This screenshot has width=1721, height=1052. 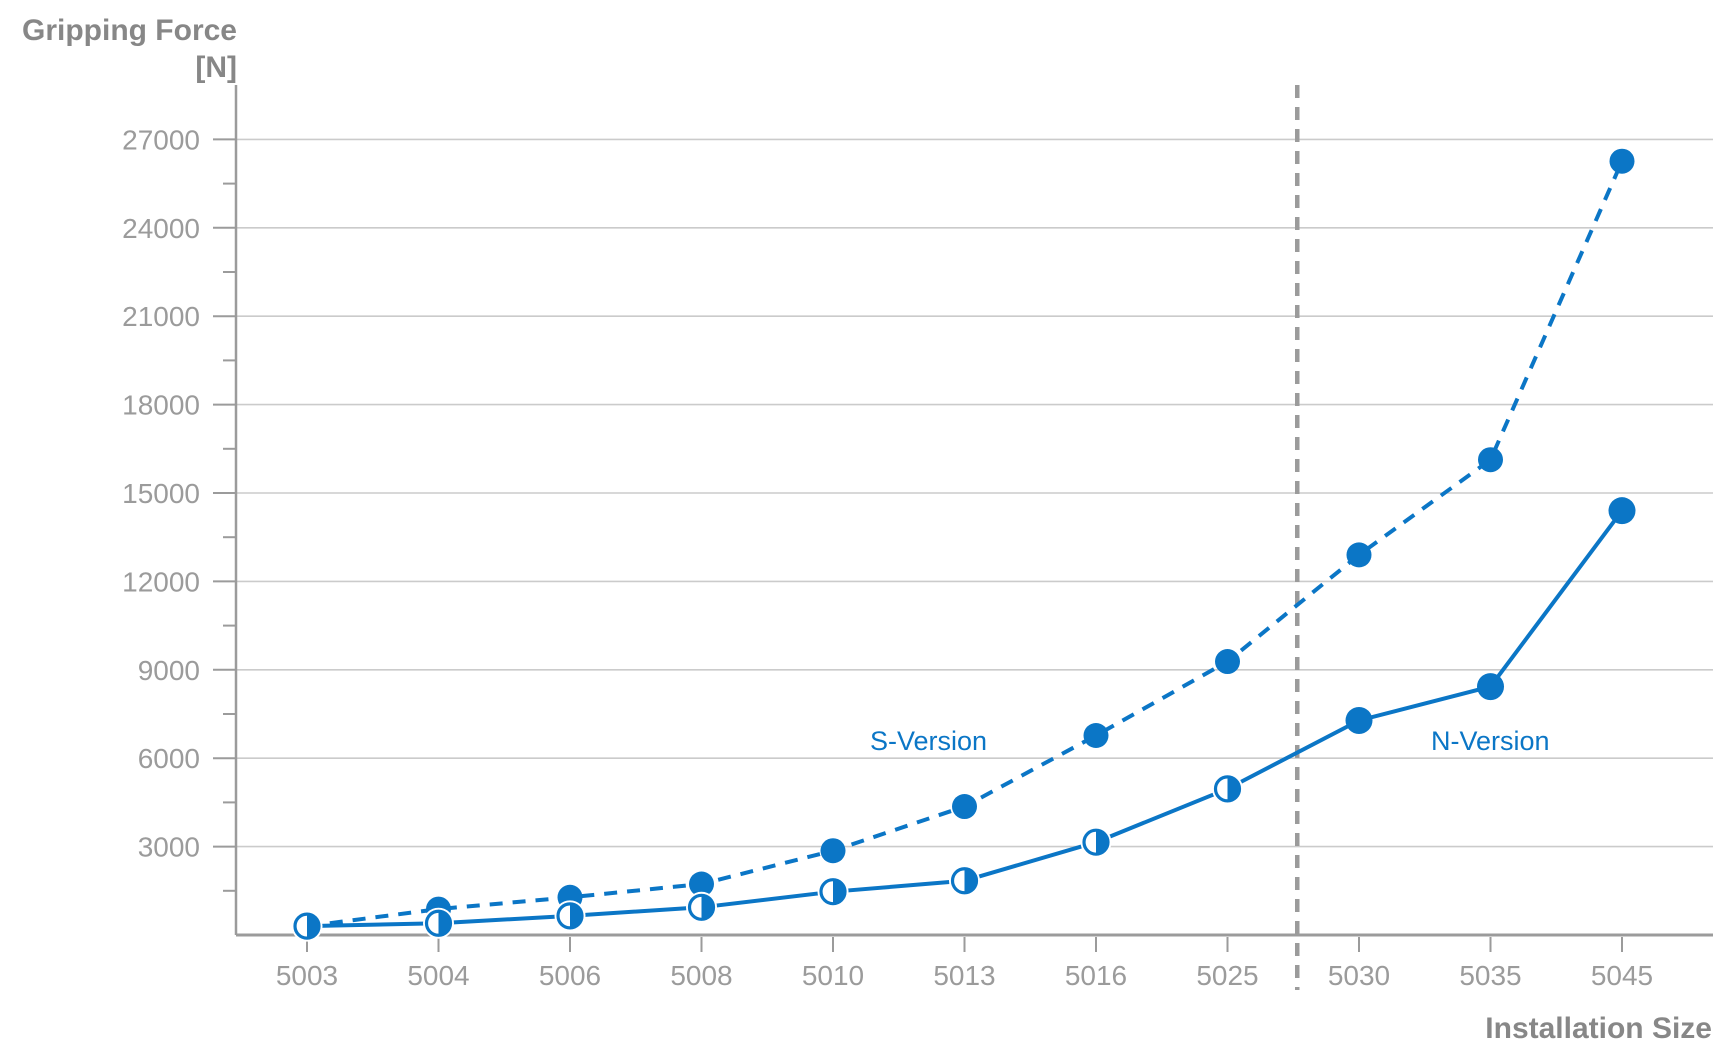 What do you see at coordinates (169, 847) in the screenshot?
I see `y-tick-label: 3000` at bounding box center [169, 847].